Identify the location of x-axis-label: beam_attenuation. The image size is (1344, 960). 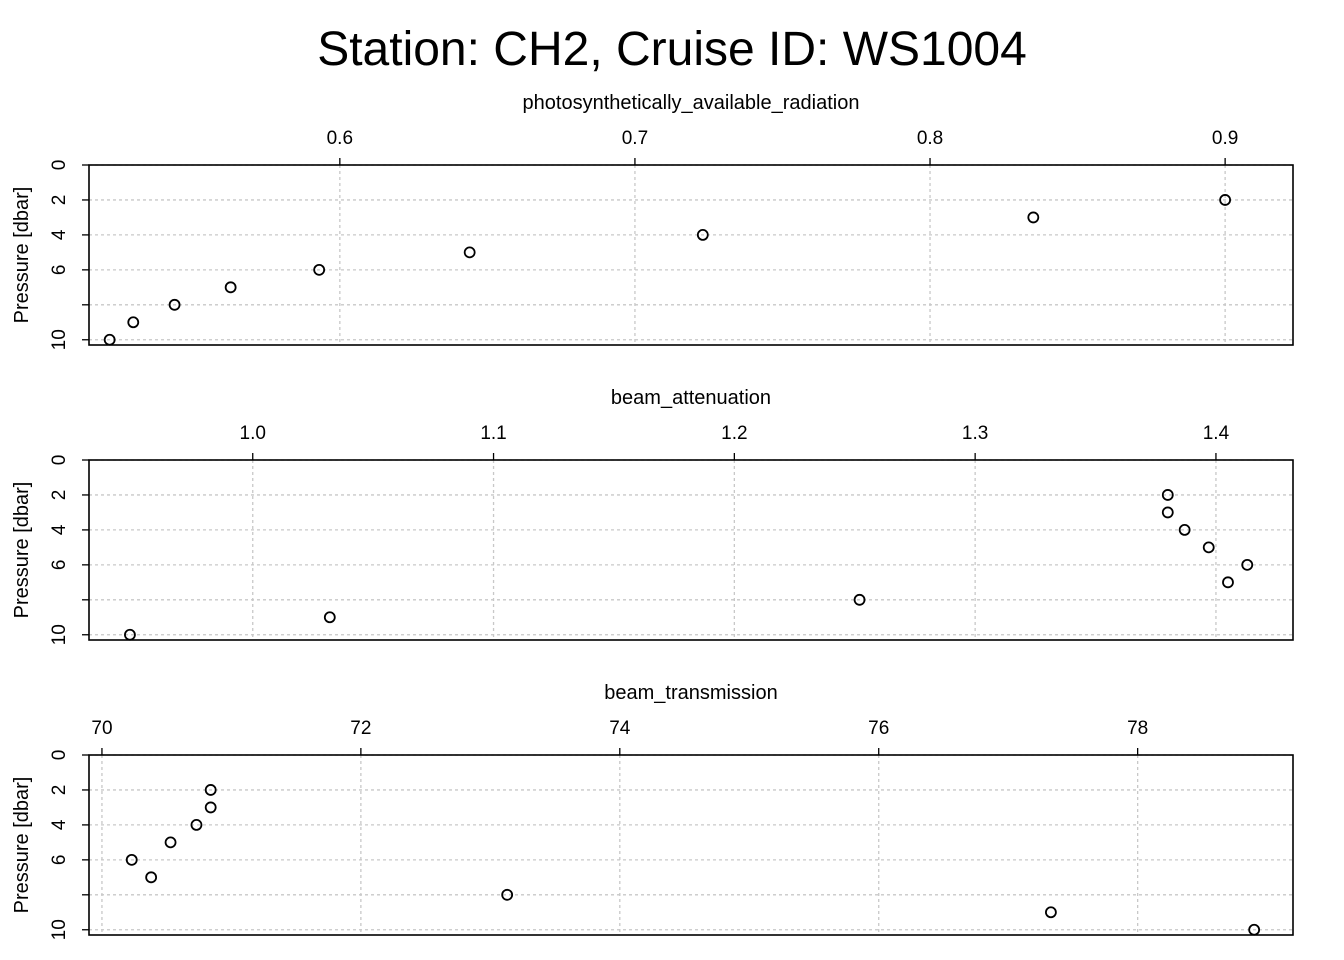
(691, 398).